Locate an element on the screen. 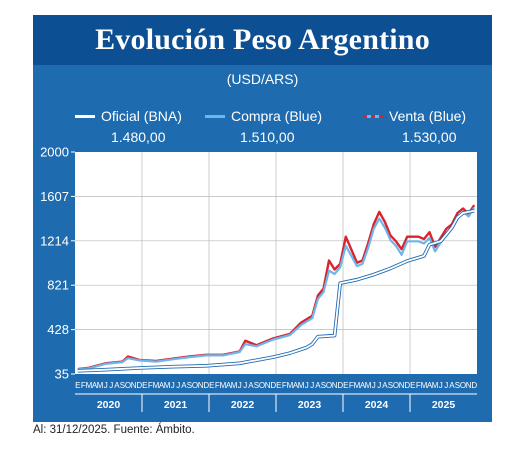  legend-label-oficial: Oficial (BNA) is located at coordinates (141, 116).